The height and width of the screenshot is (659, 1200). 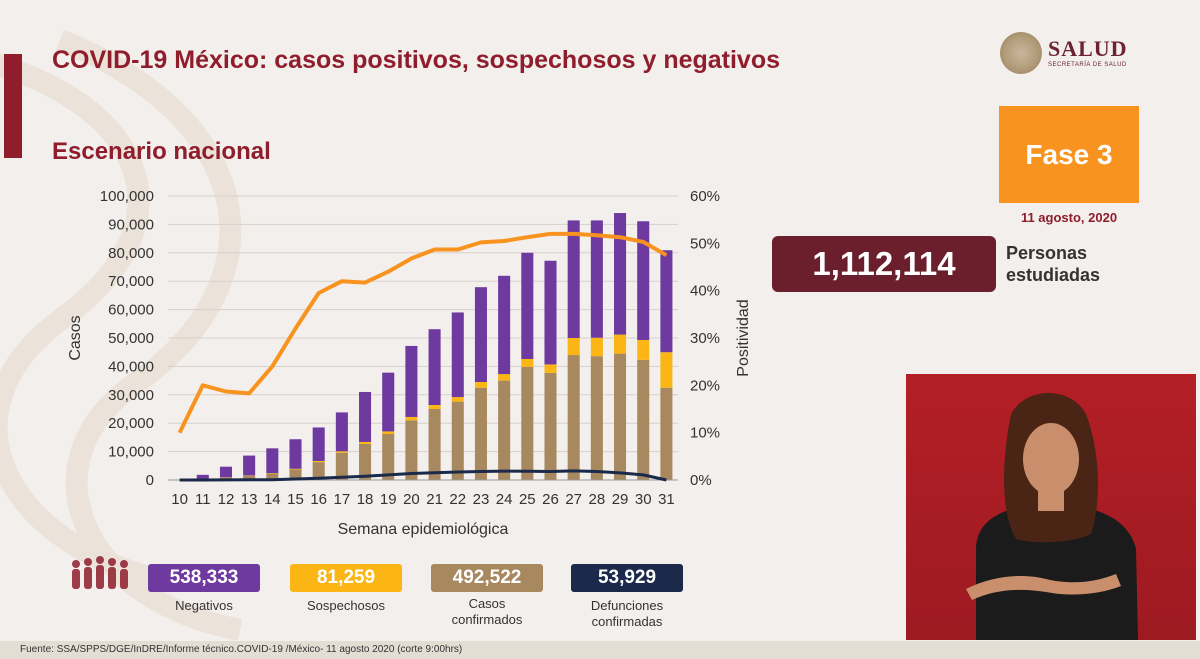 What do you see at coordinates (131, 253) in the screenshot?
I see `y-tick-label: 80,000` at bounding box center [131, 253].